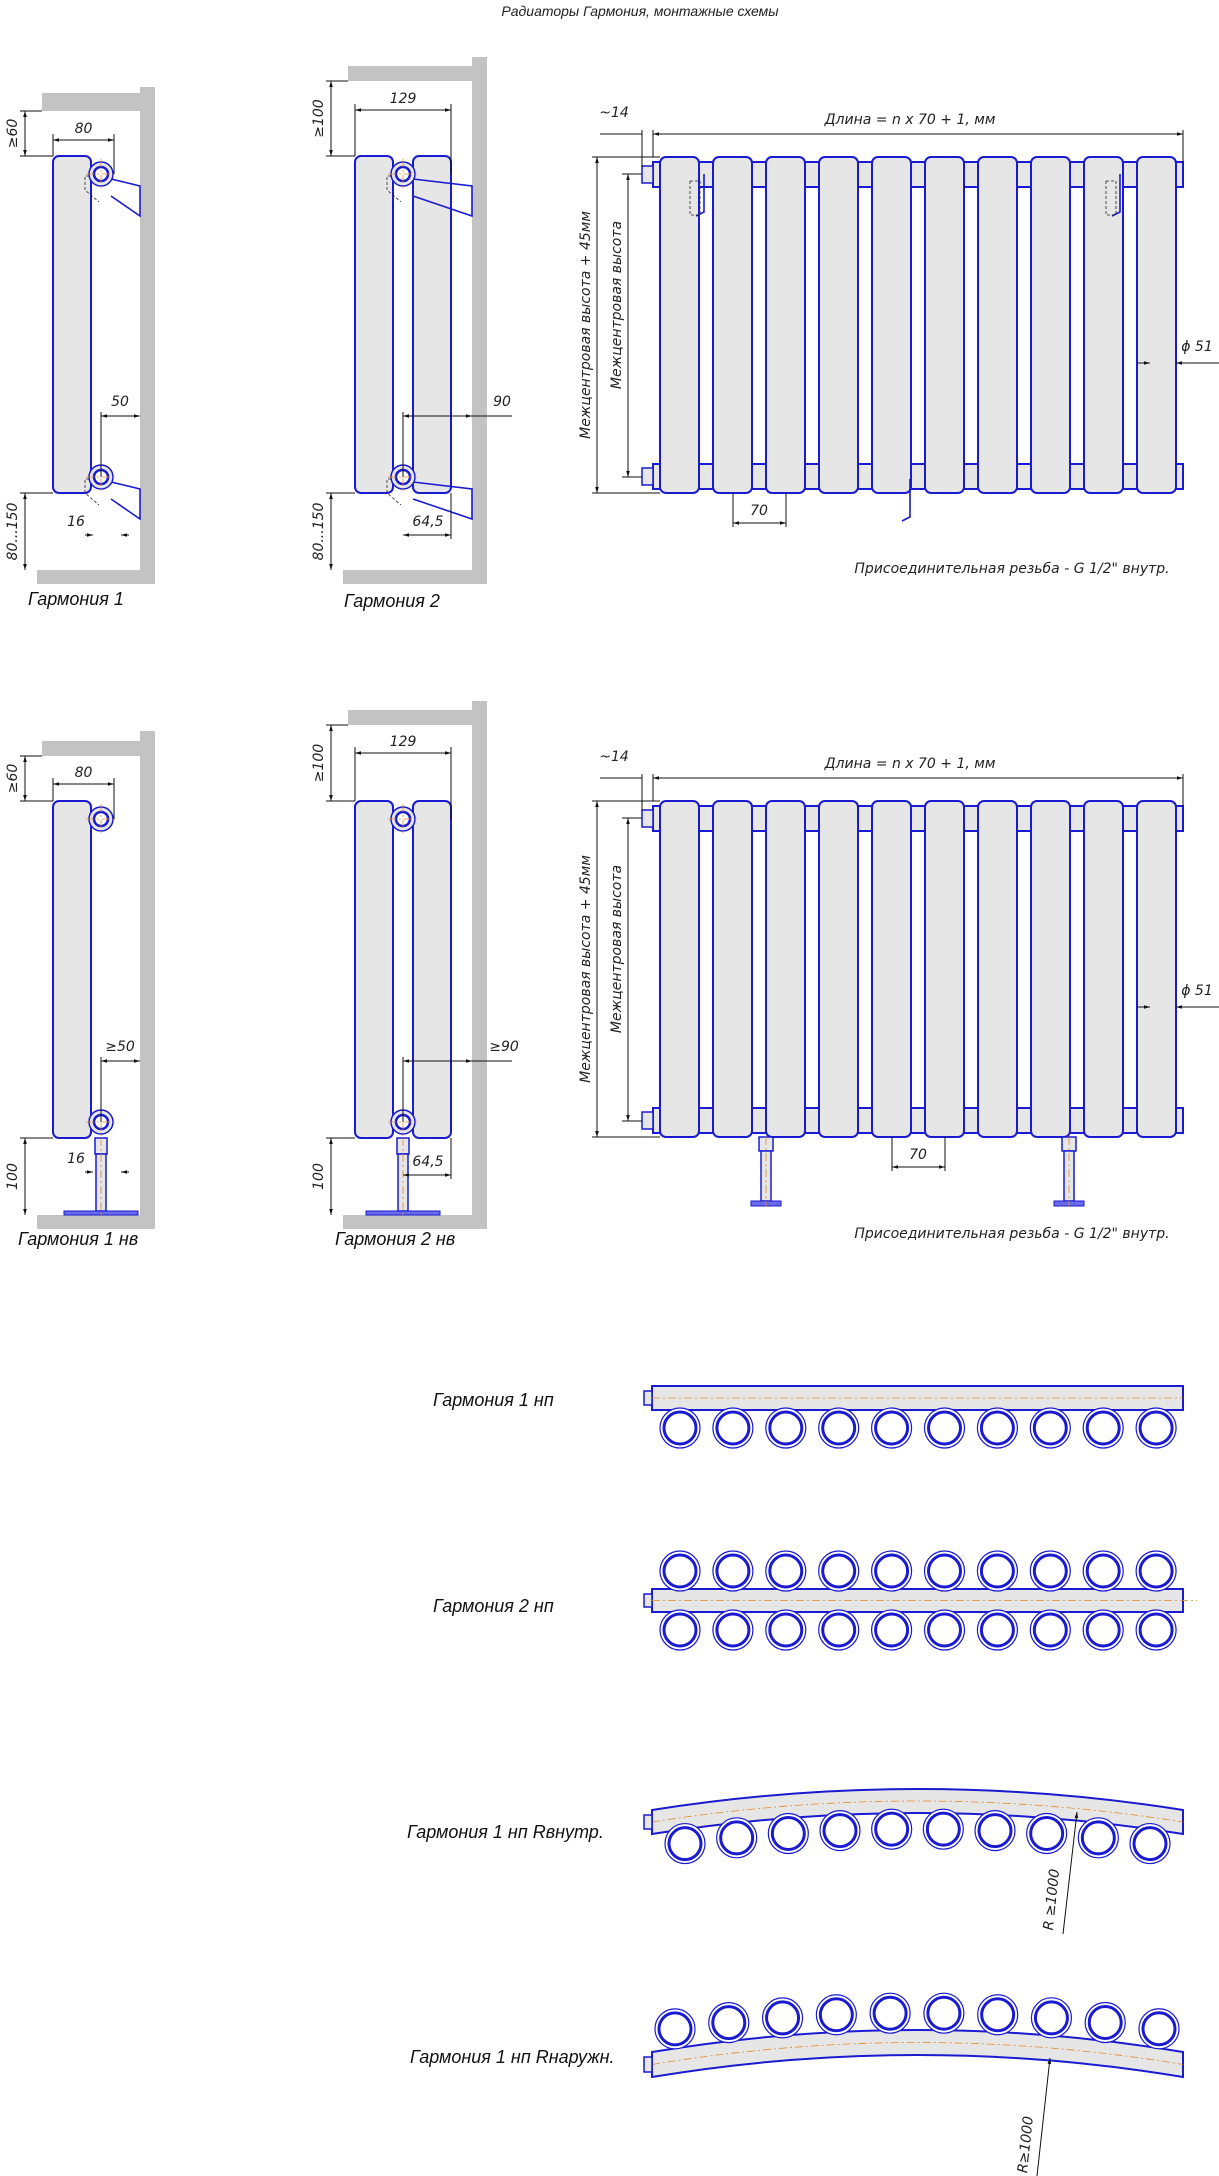 The image size is (1219, 2176). Describe the element at coordinates (13, 134) in the screenshot. I see `dim-top-gap-text: ≥60` at that location.